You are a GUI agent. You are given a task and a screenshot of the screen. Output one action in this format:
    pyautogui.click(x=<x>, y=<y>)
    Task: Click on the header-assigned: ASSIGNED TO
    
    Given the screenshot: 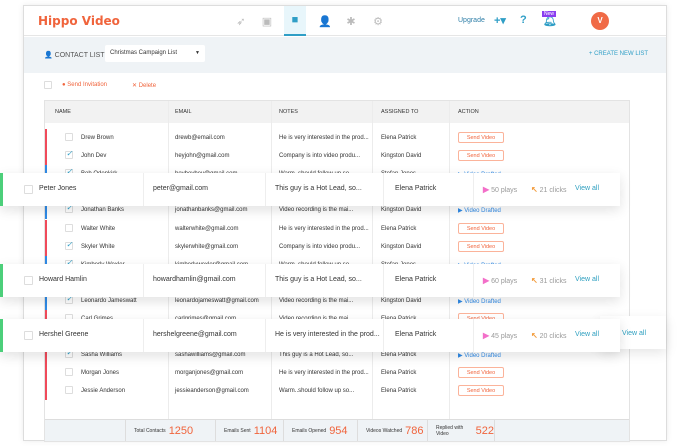 What is the action you would take?
    pyautogui.click(x=400, y=112)
    